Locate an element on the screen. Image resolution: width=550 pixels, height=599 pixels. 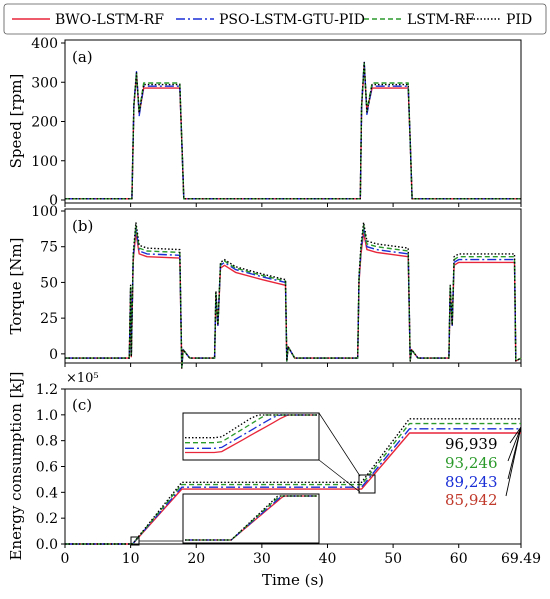
panel-b-ylabel: Torque [Nm] is located at coordinates (16, 285).